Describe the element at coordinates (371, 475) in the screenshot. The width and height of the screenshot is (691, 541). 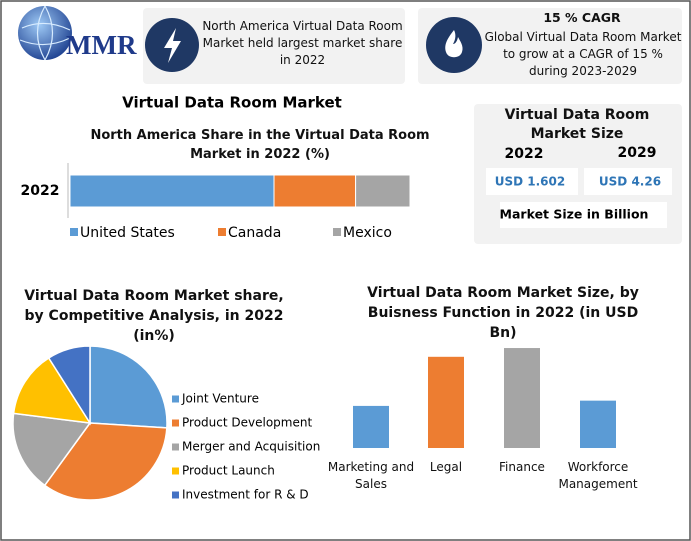
I see `x-tick-label: Marketing and Sales` at that location.